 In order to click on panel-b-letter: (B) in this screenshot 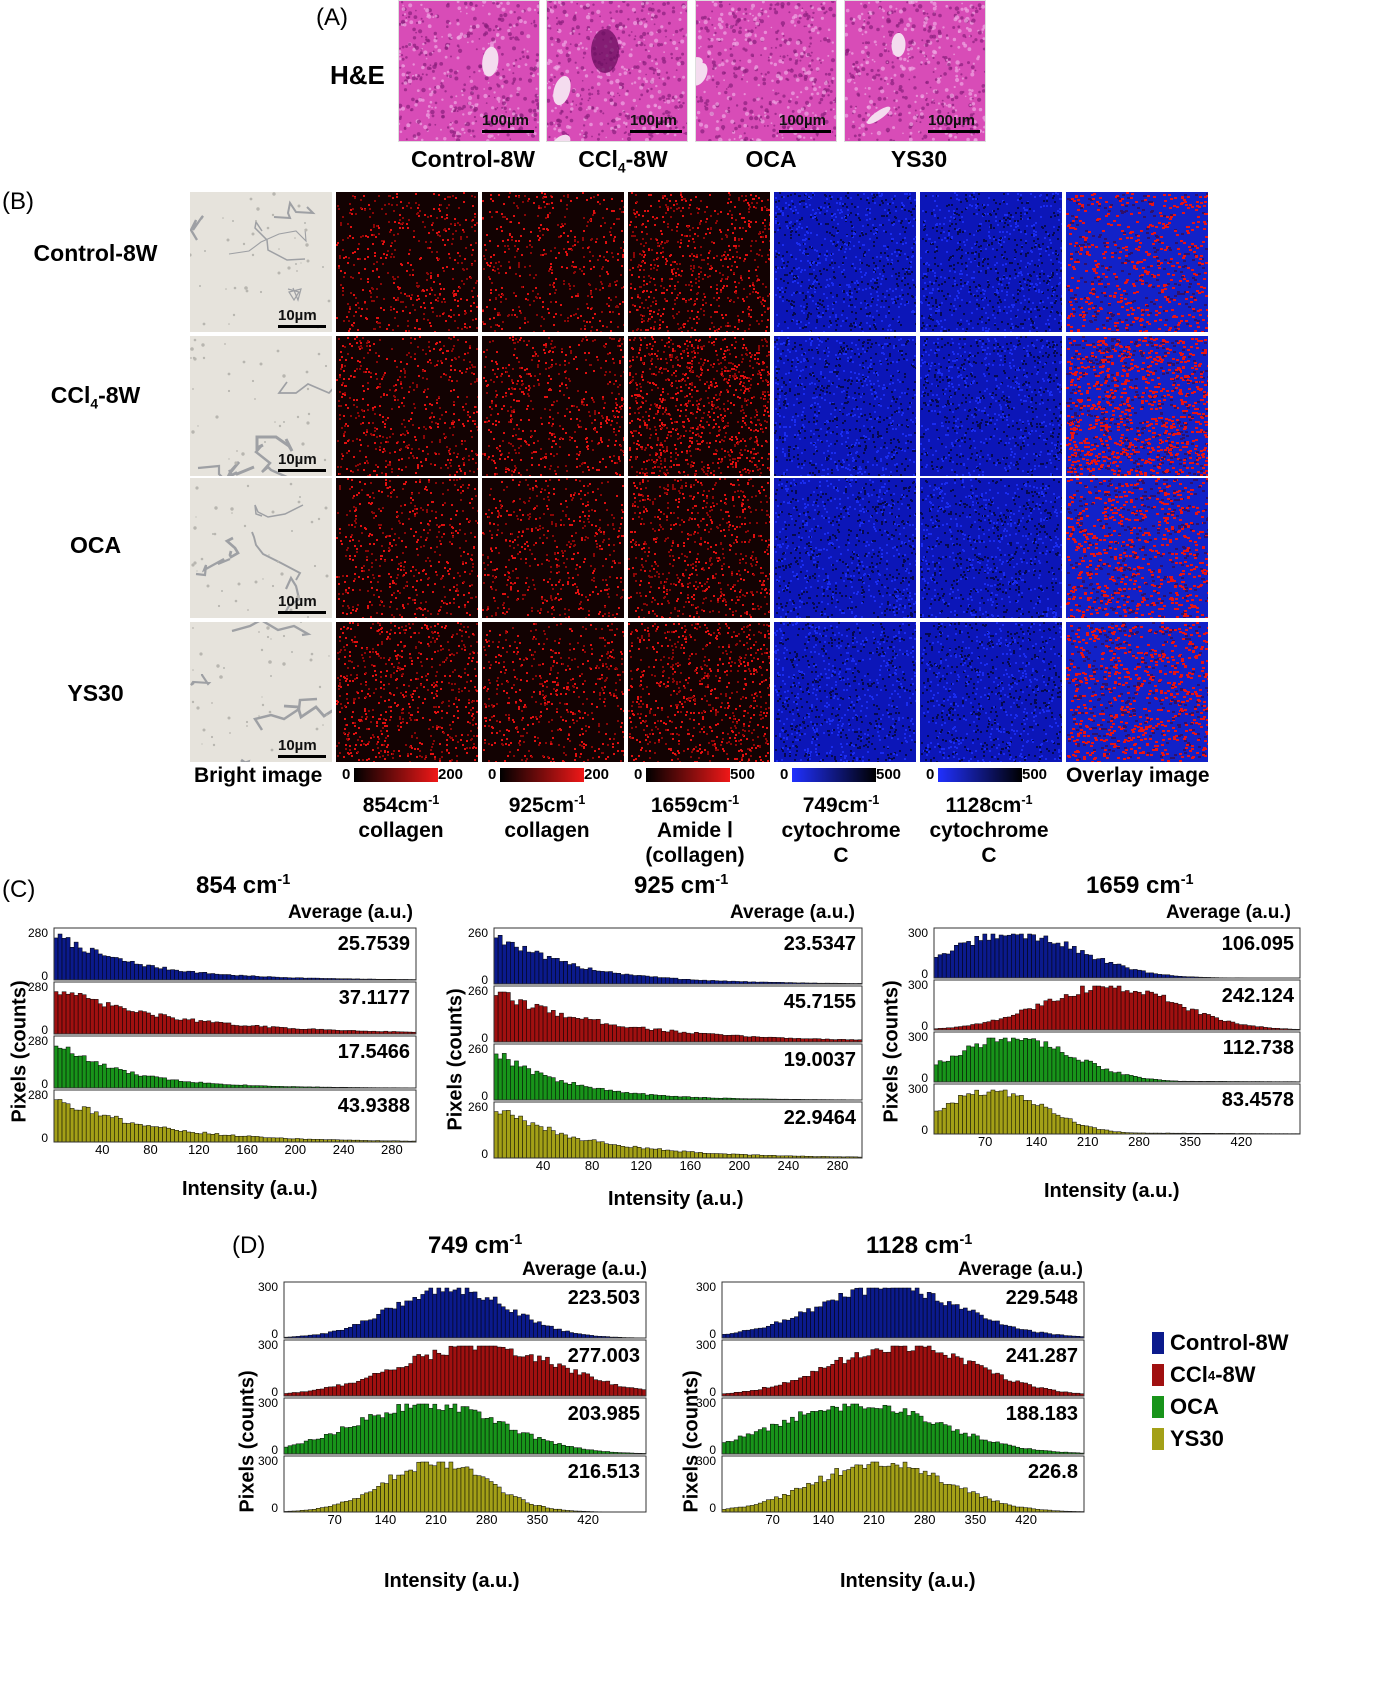, I will do `click(18, 202)`.